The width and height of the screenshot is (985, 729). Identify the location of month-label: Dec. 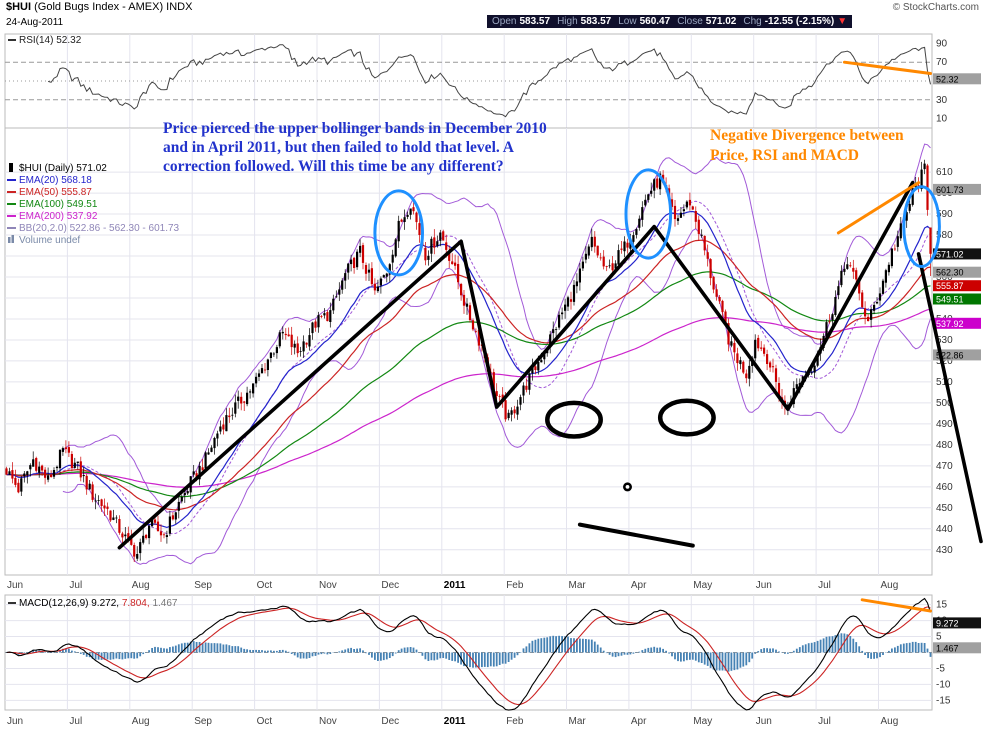
(390, 585).